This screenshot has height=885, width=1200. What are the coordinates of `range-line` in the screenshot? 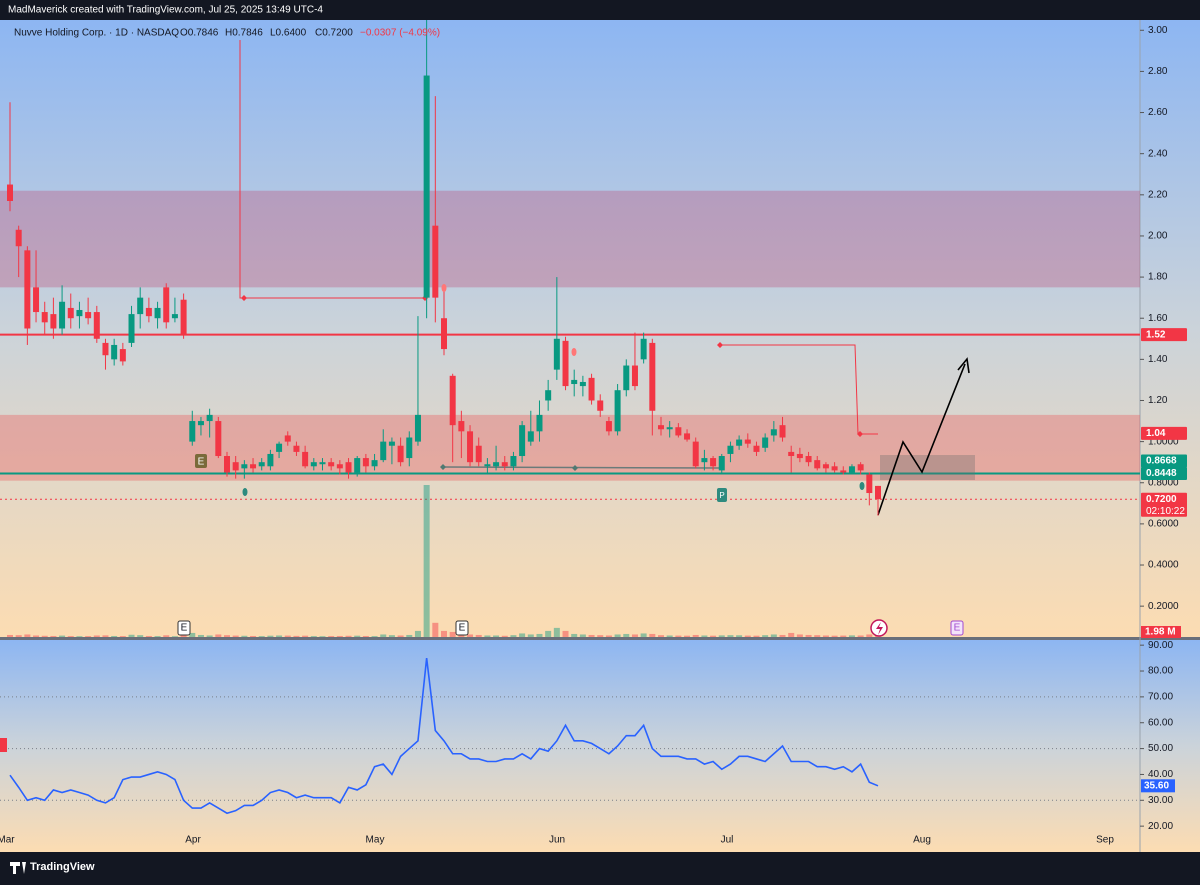 It's located at (581, 467).